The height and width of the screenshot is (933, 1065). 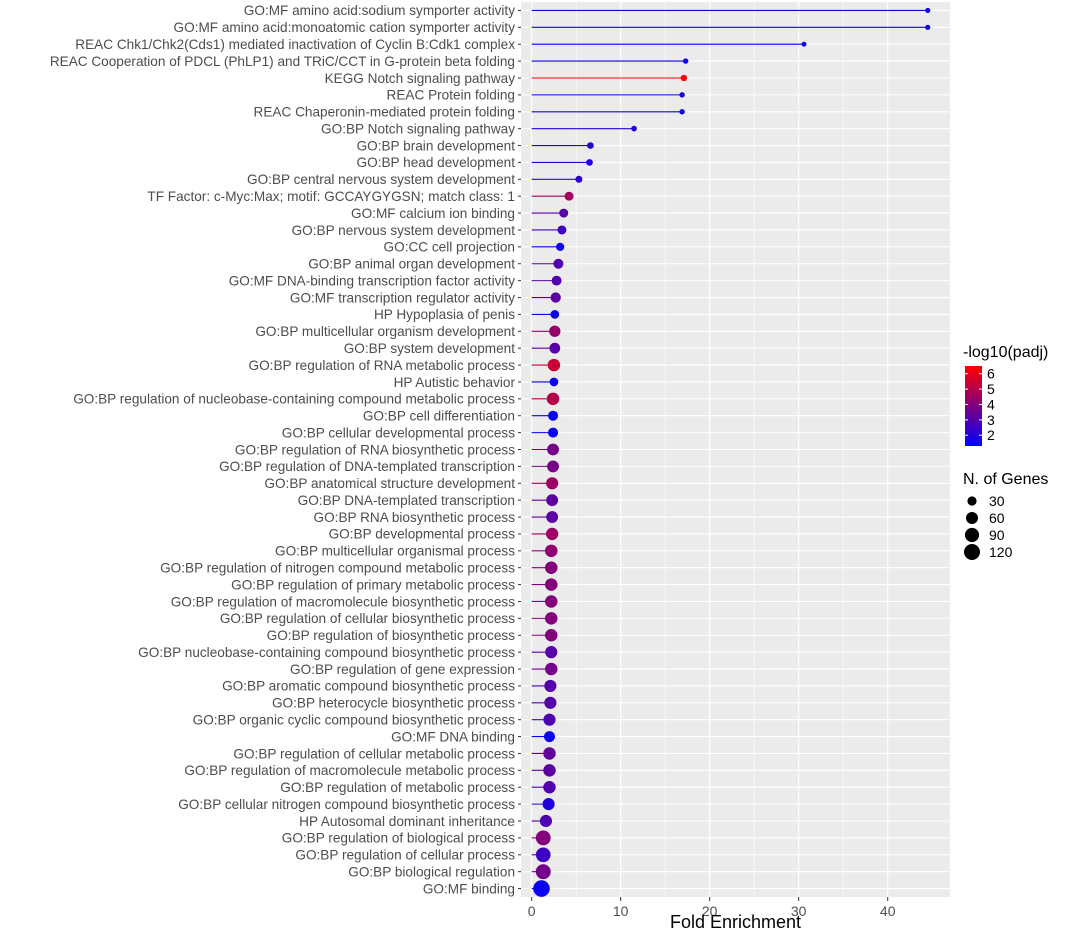 I want to click on x-tick-label: 30, so click(x=799, y=911).